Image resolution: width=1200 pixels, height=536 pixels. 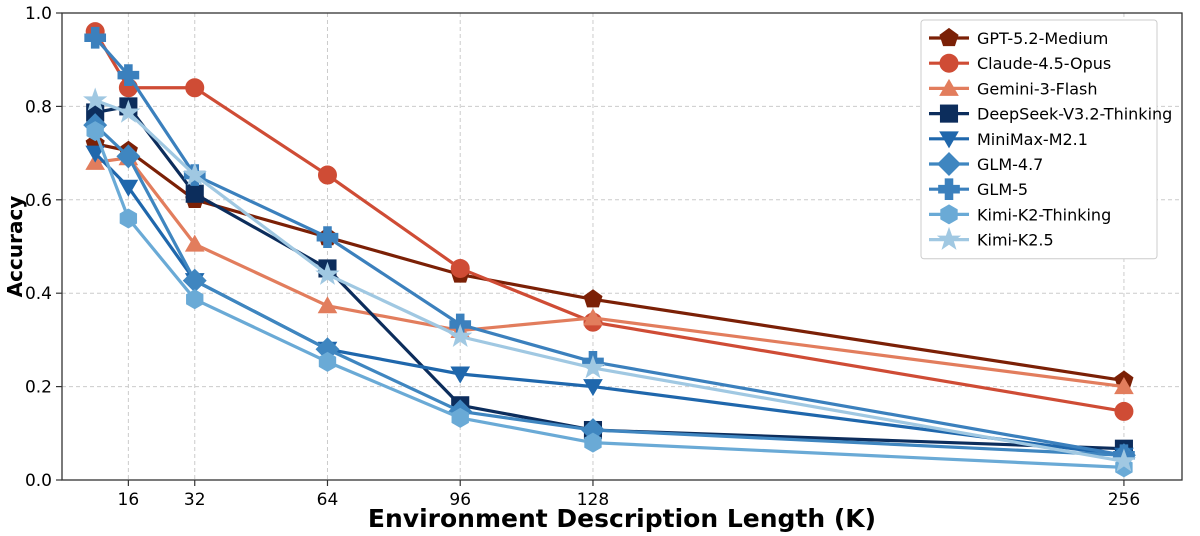 What do you see at coordinates (593, 500) in the screenshot?
I see `x-tick-label: 128` at bounding box center [593, 500].